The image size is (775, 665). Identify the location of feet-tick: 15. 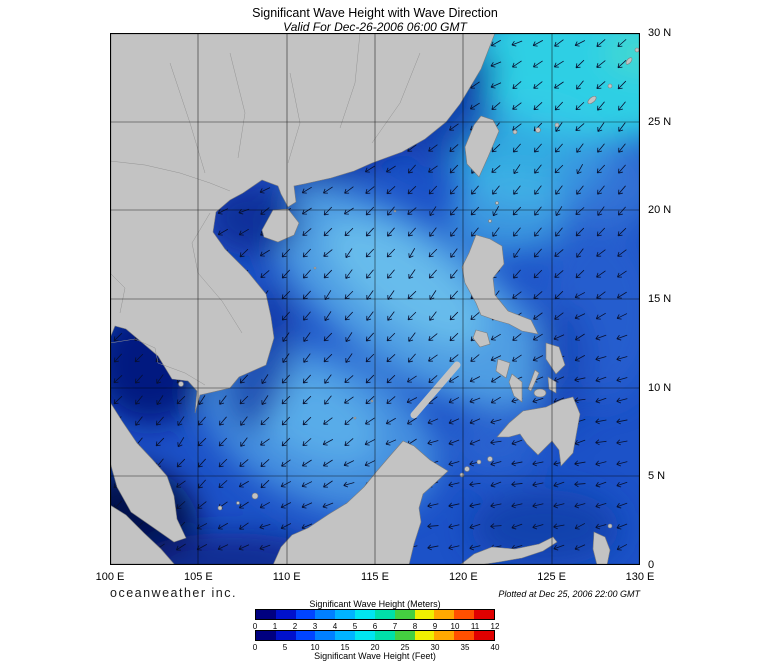
(345, 647).